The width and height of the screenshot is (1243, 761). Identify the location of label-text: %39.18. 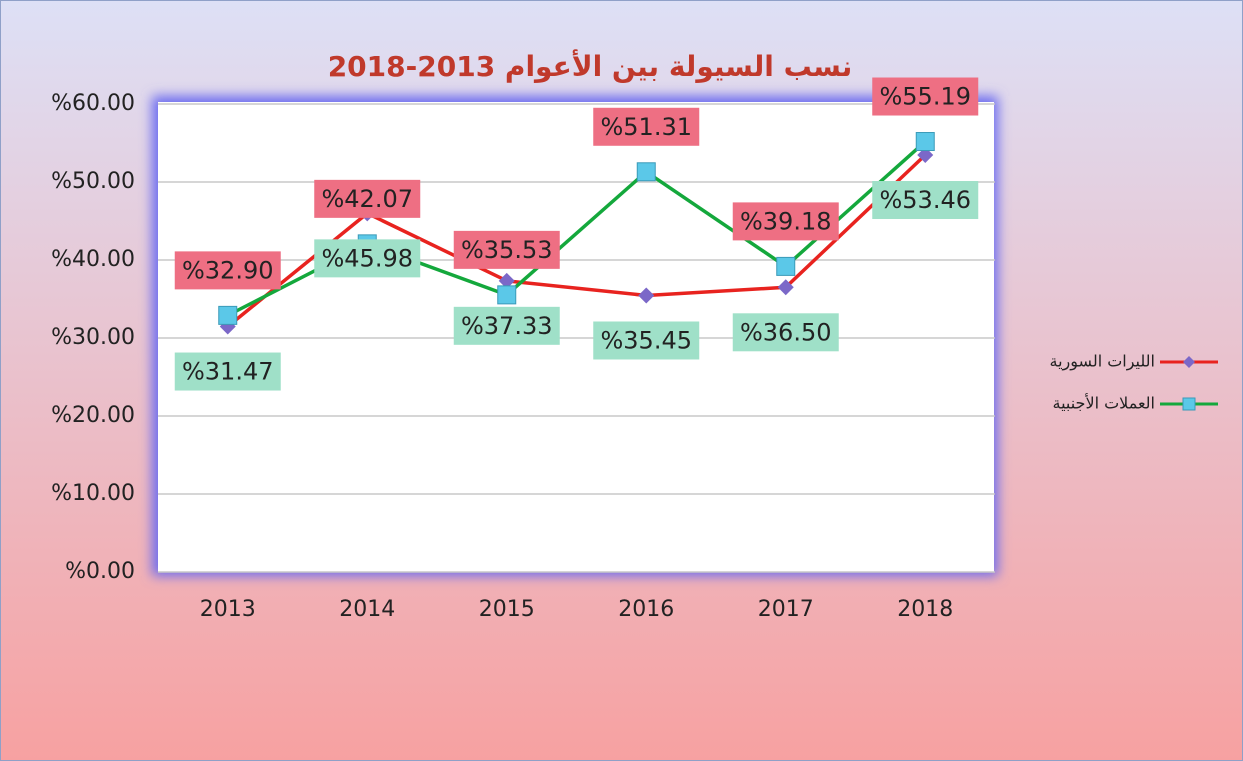
(786, 221).